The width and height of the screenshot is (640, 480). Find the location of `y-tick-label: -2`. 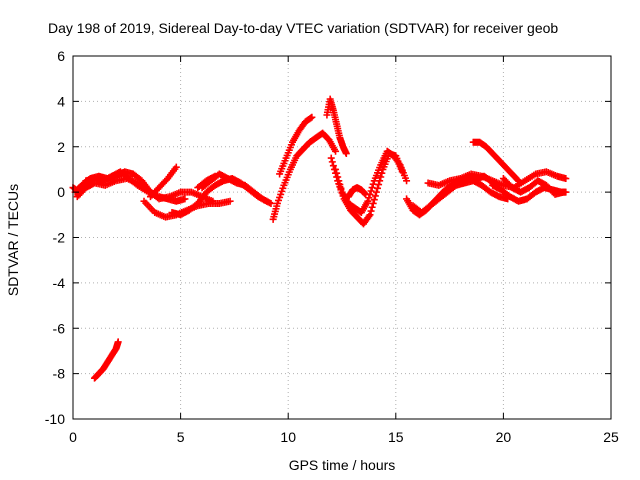

y-tick-label: -2 is located at coordinates (59, 238).